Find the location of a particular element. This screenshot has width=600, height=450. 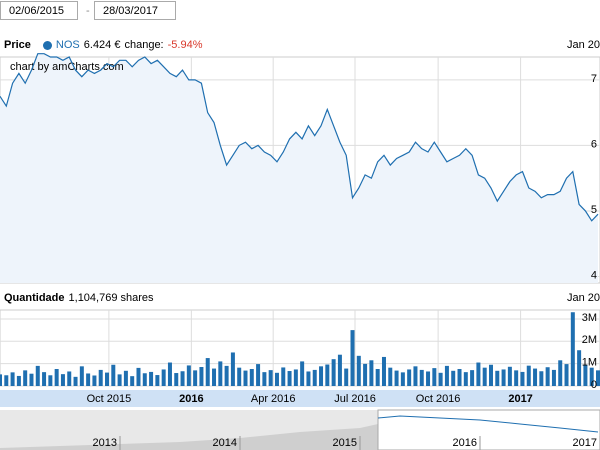

credit: chart by amCharts.com is located at coordinates (67, 67).